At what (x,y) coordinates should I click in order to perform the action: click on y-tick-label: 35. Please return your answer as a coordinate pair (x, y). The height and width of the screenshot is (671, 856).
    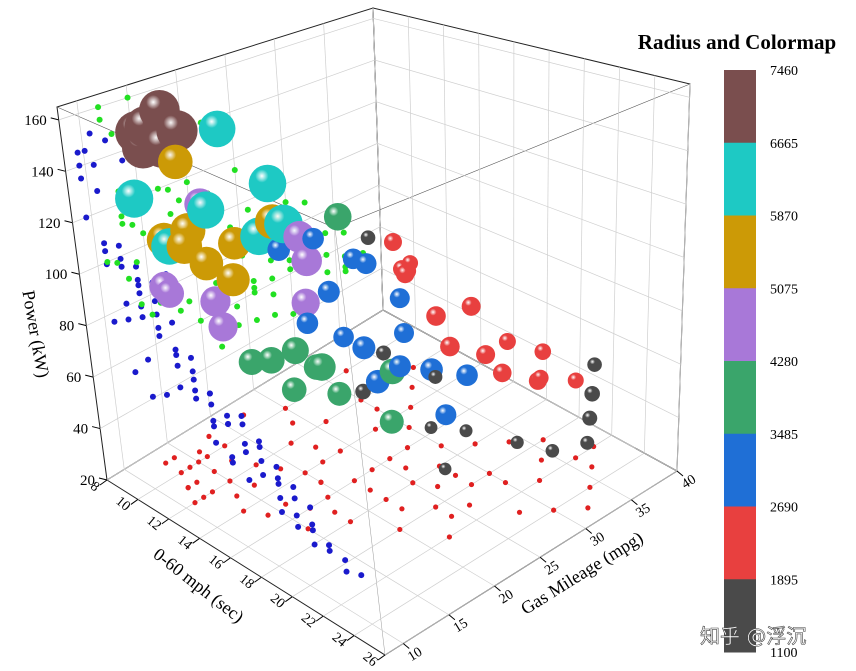
    Looking at the image, I should click on (644, 511).